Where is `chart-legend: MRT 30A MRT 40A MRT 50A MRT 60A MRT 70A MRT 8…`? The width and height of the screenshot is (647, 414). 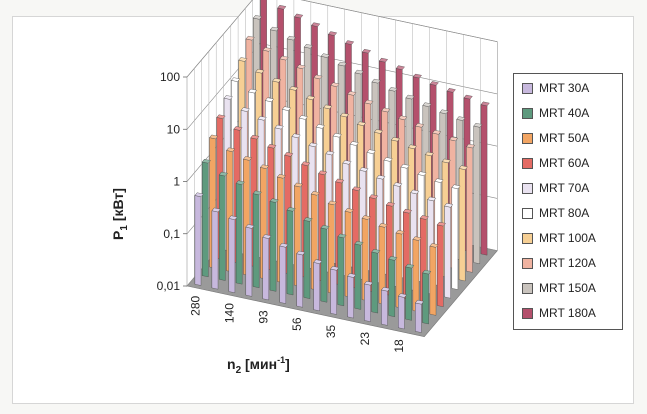 chart-legend: MRT 30A MRT 40A MRT 50A MRT 60A MRT 70A MRT 8… is located at coordinates (568, 201).